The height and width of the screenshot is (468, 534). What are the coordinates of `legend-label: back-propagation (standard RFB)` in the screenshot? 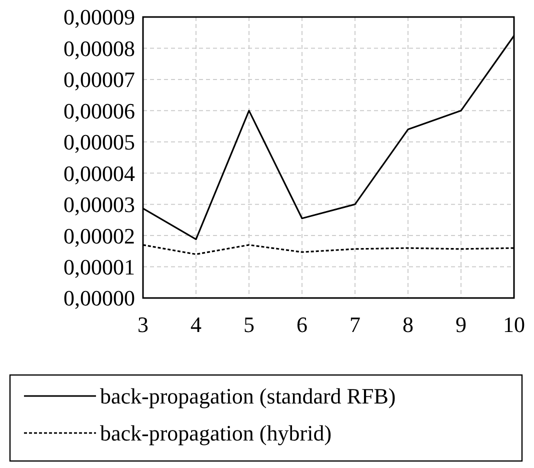 It's located at (248, 396).